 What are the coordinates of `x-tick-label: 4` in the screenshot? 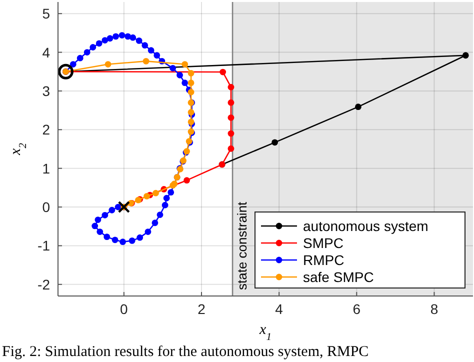 It's located at (279, 309).